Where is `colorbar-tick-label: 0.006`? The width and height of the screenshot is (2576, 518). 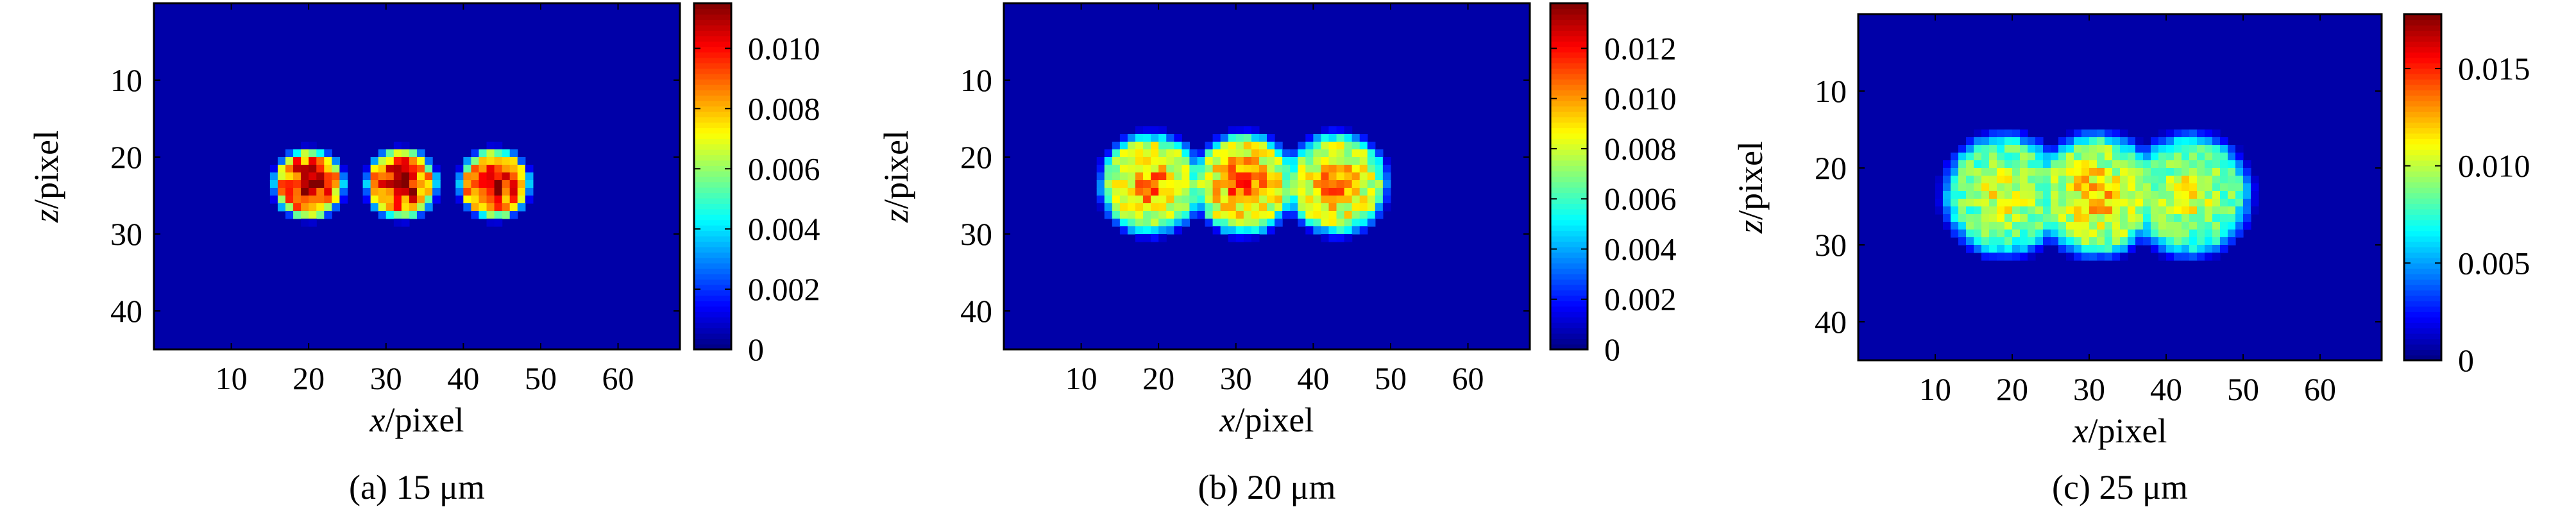
colorbar-tick-label: 0.006 is located at coordinates (784, 169).